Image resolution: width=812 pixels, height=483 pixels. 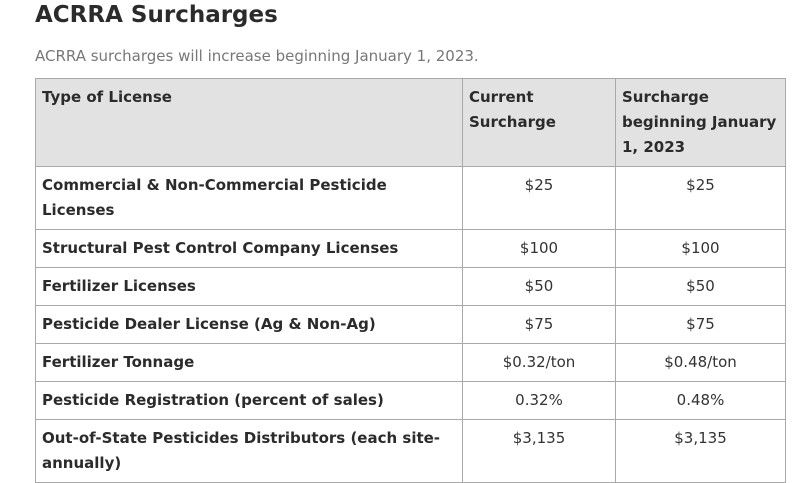 I want to click on license-type-cell: Pesticide Dealer License (Ag & Non-Ag), so click(x=249, y=324).